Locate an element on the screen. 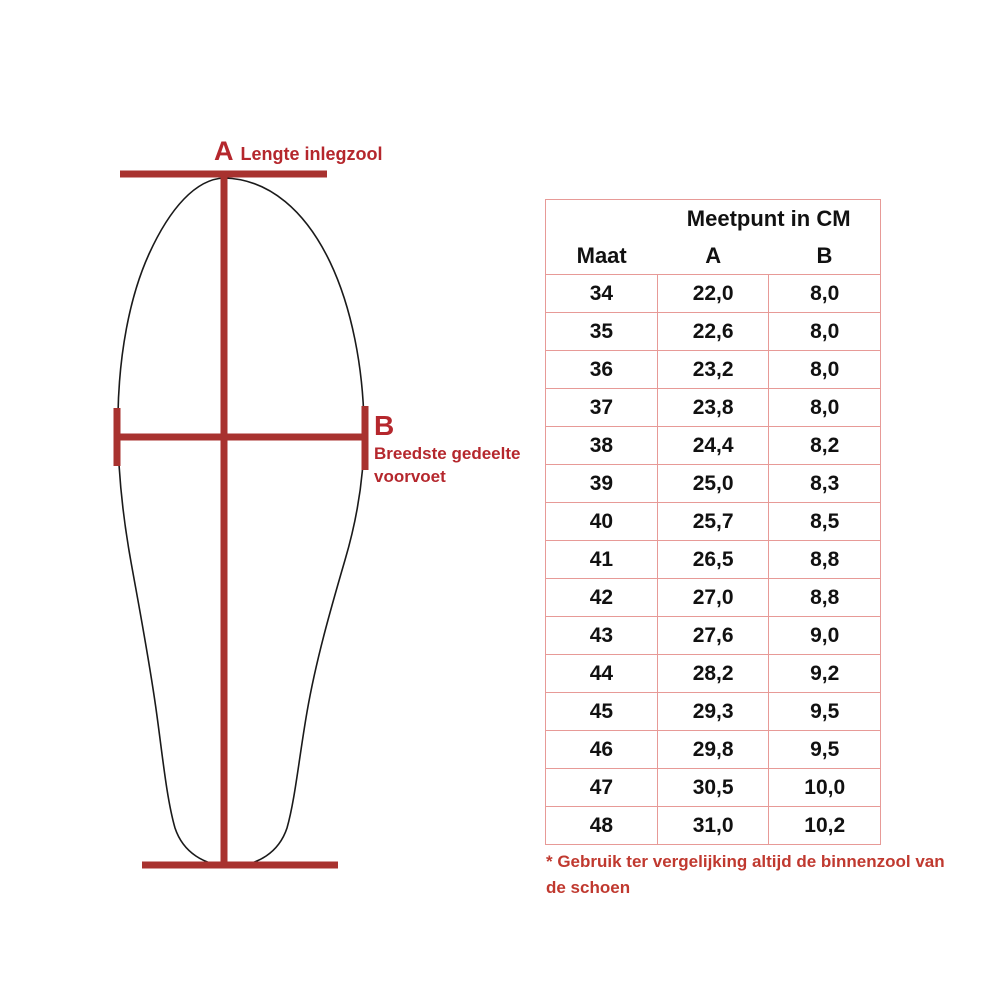 The height and width of the screenshot is (1000, 1000). cell-maat: 46 is located at coordinates (601, 749).